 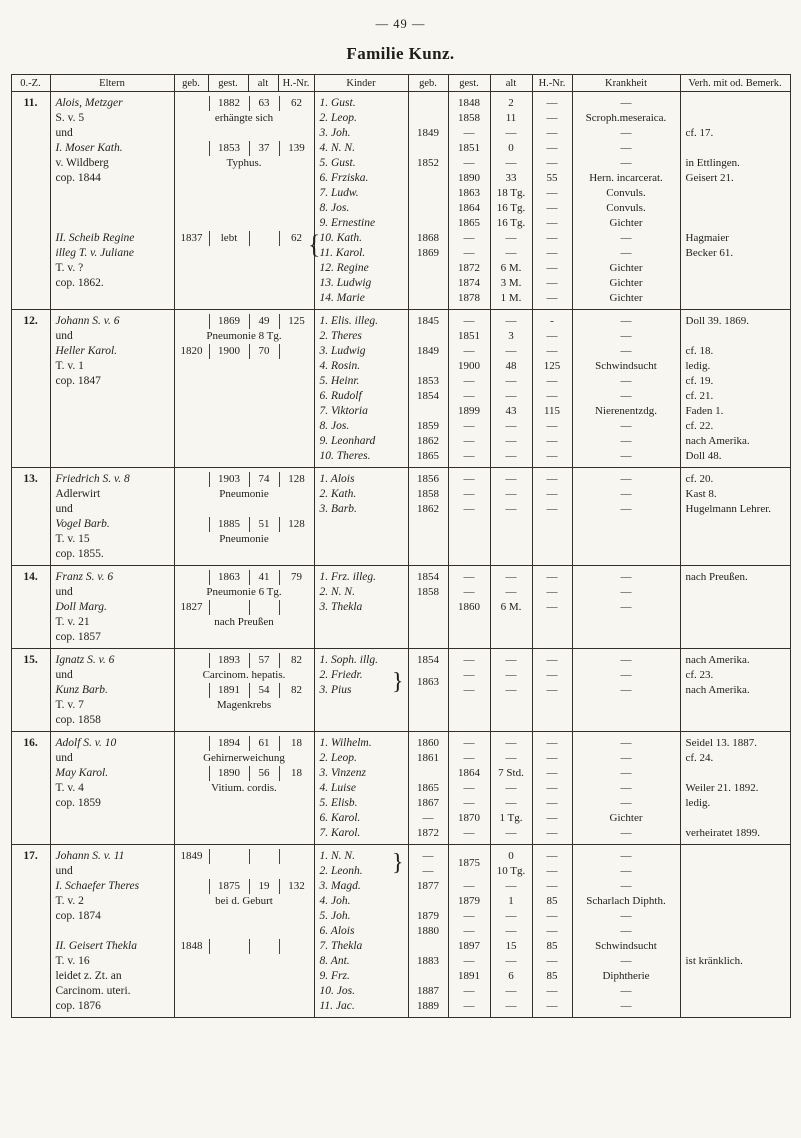 I want to click on parent-cause-of-death: Magenkrebs, so click(x=244, y=705).